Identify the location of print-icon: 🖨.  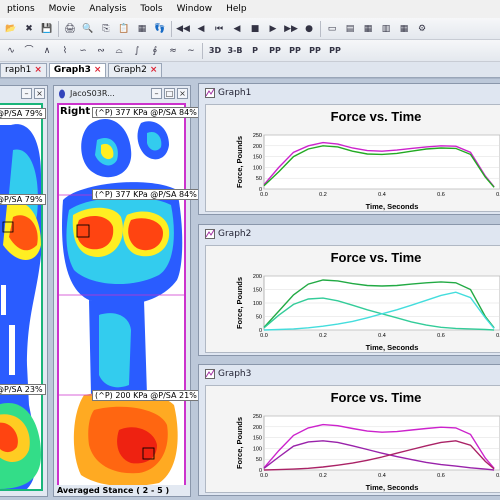
(70, 28).